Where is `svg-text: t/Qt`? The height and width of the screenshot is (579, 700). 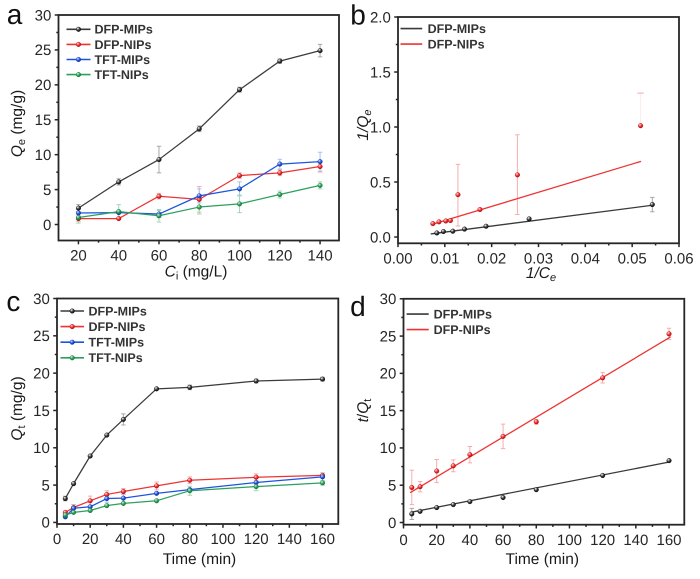 svg-text: t/Qt is located at coordinates (364, 411).